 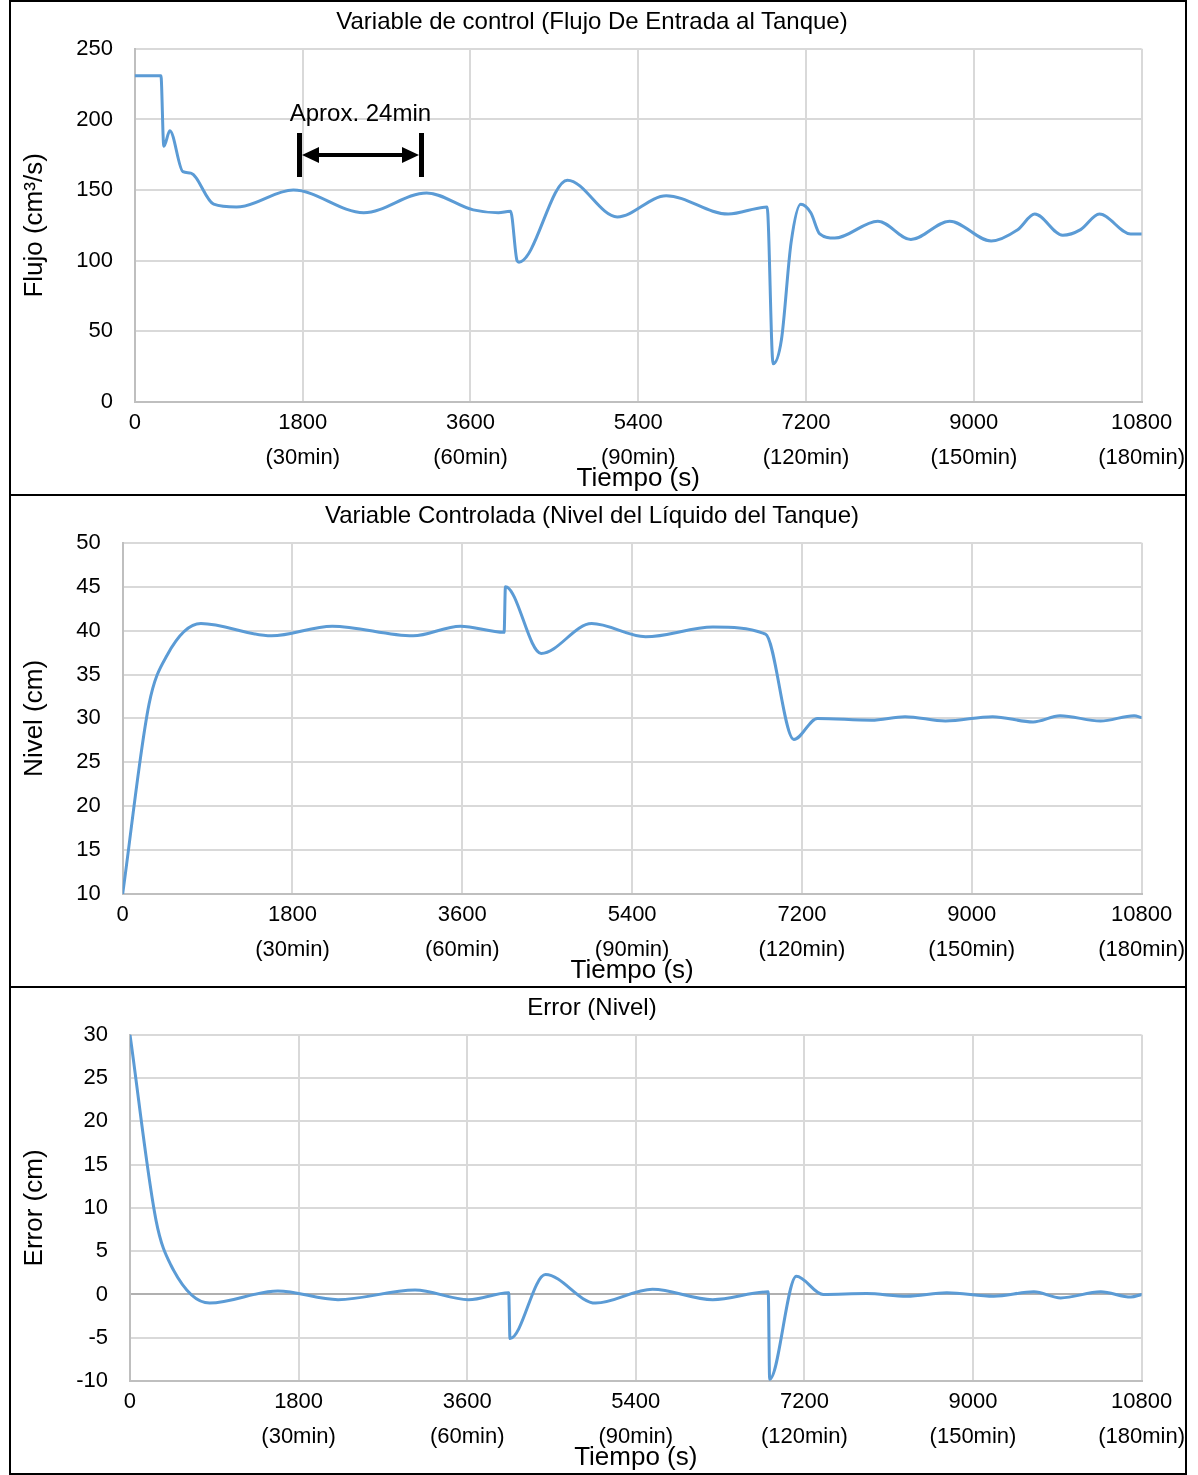 What do you see at coordinates (98, 1336) in the screenshot?
I see `y-tick-label: -5` at bounding box center [98, 1336].